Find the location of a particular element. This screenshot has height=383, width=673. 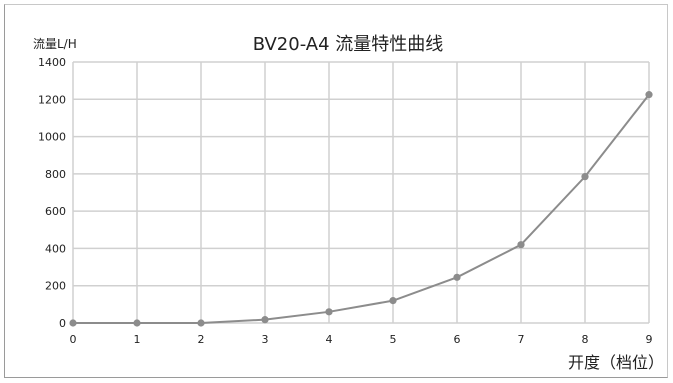

y-tick-label: 1200 is located at coordinates (52, 99).